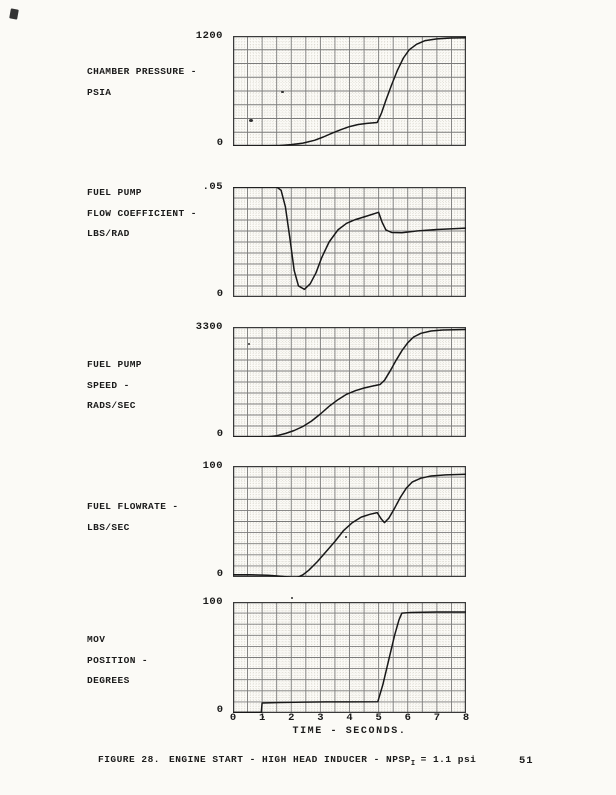 This screenshot has width=616, height=795. Describe the element at coordinates (308, 719) in the screenshot. I see `x-axis-ticks: 0 1 2 3 4 5 6 7 8` at that location.